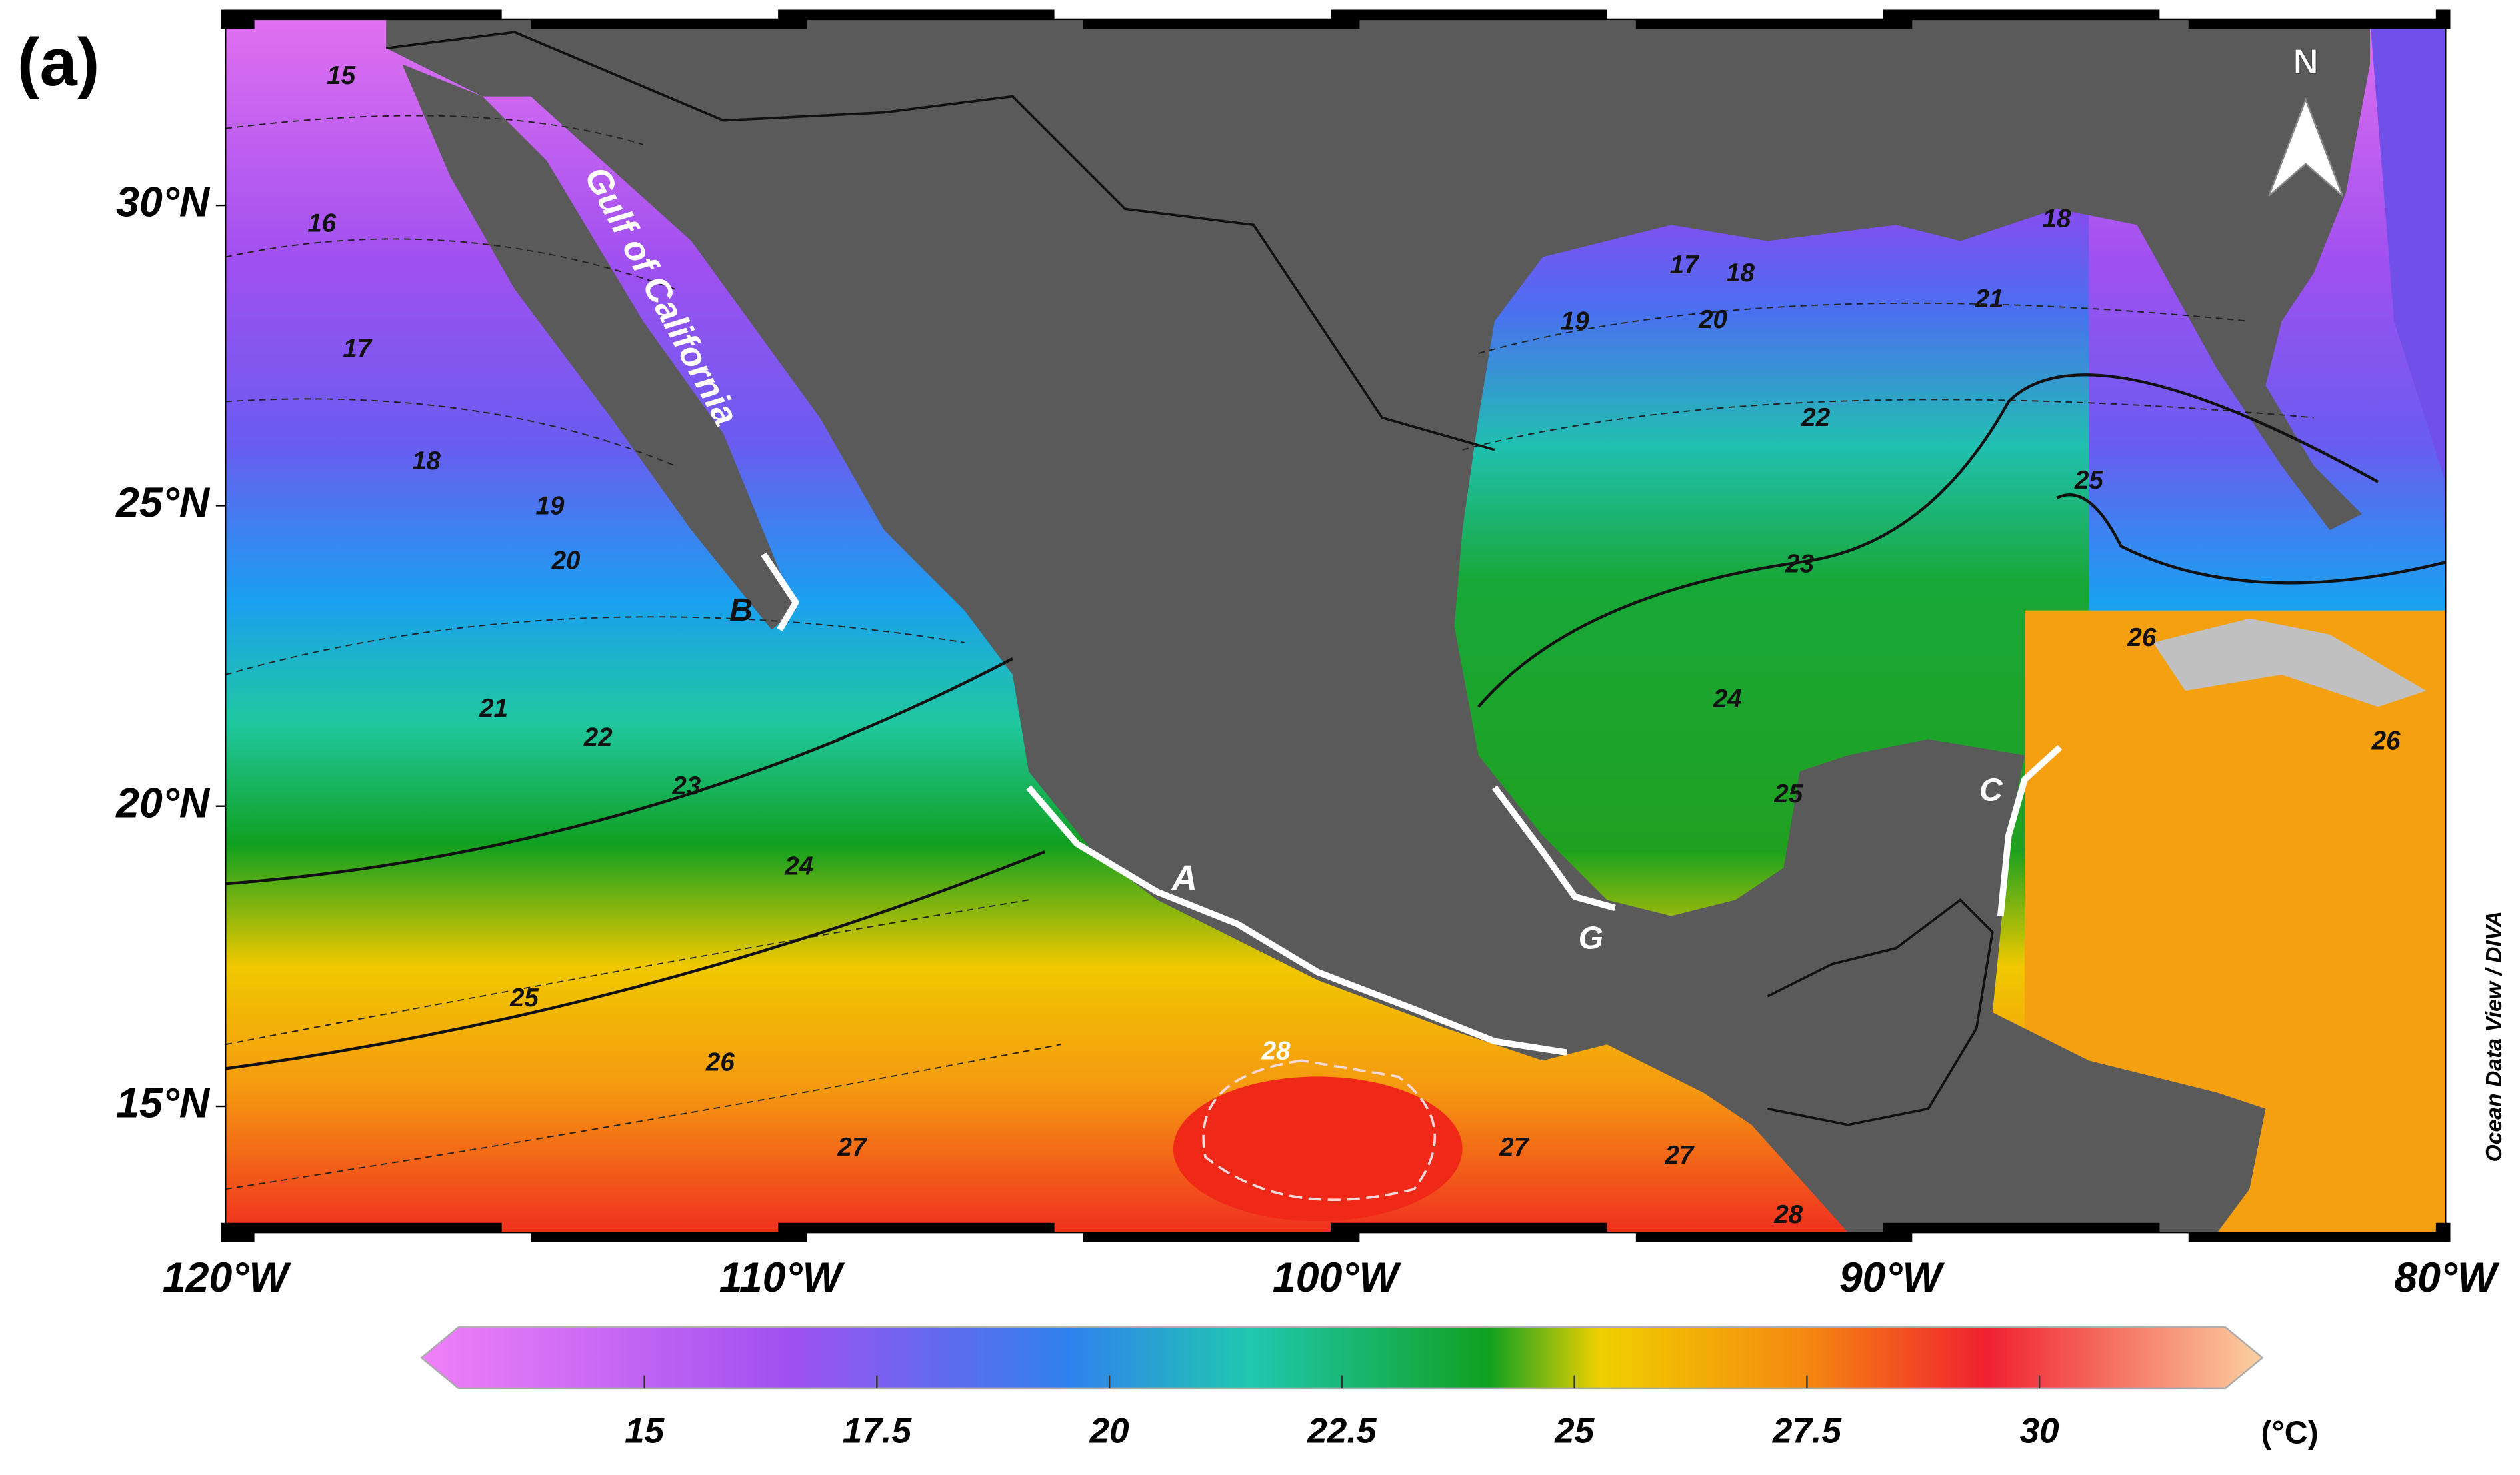 This screenshot has width=2520, height=1475. What do you see at coordinates (2494, 1036) in the screenshot?
I see `credit: Ocean Data View / DIVA` at bounding box center [2494, 1036].